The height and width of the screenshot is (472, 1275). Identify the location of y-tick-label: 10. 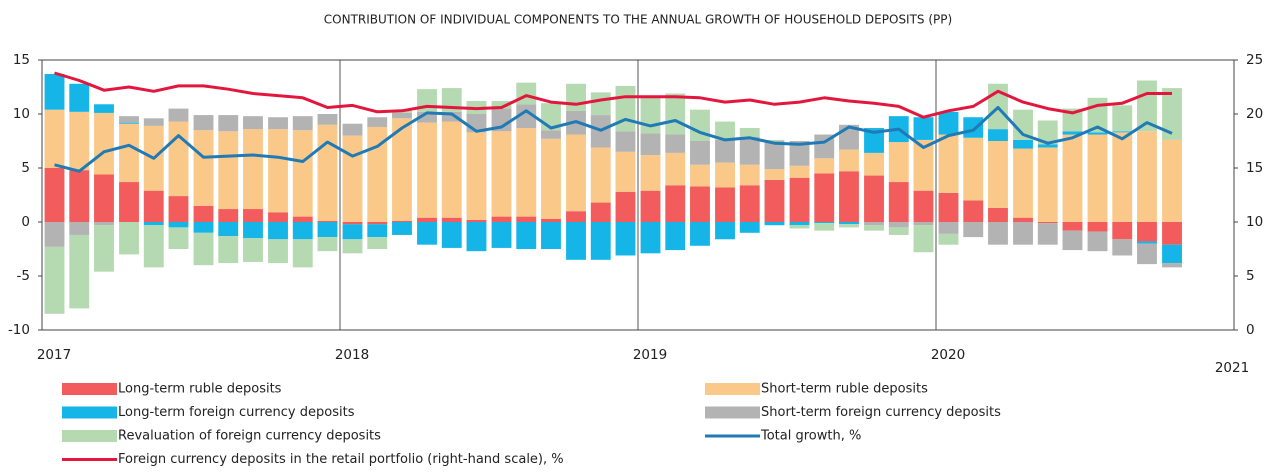
(21, 114).